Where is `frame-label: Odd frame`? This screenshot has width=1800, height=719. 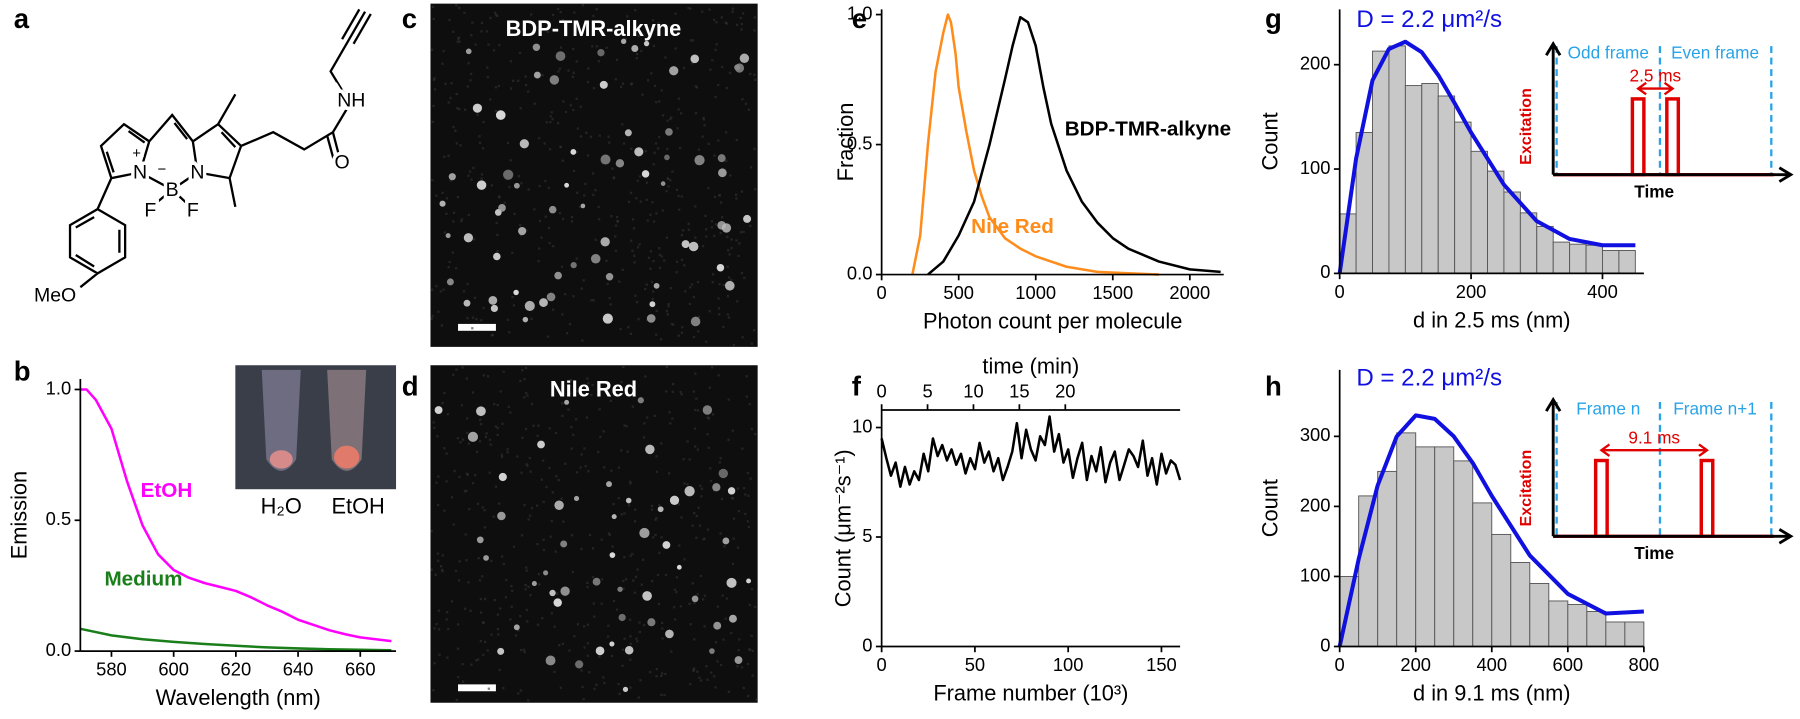
frame-label: Odd frame is located at coordinates (1608, 53).